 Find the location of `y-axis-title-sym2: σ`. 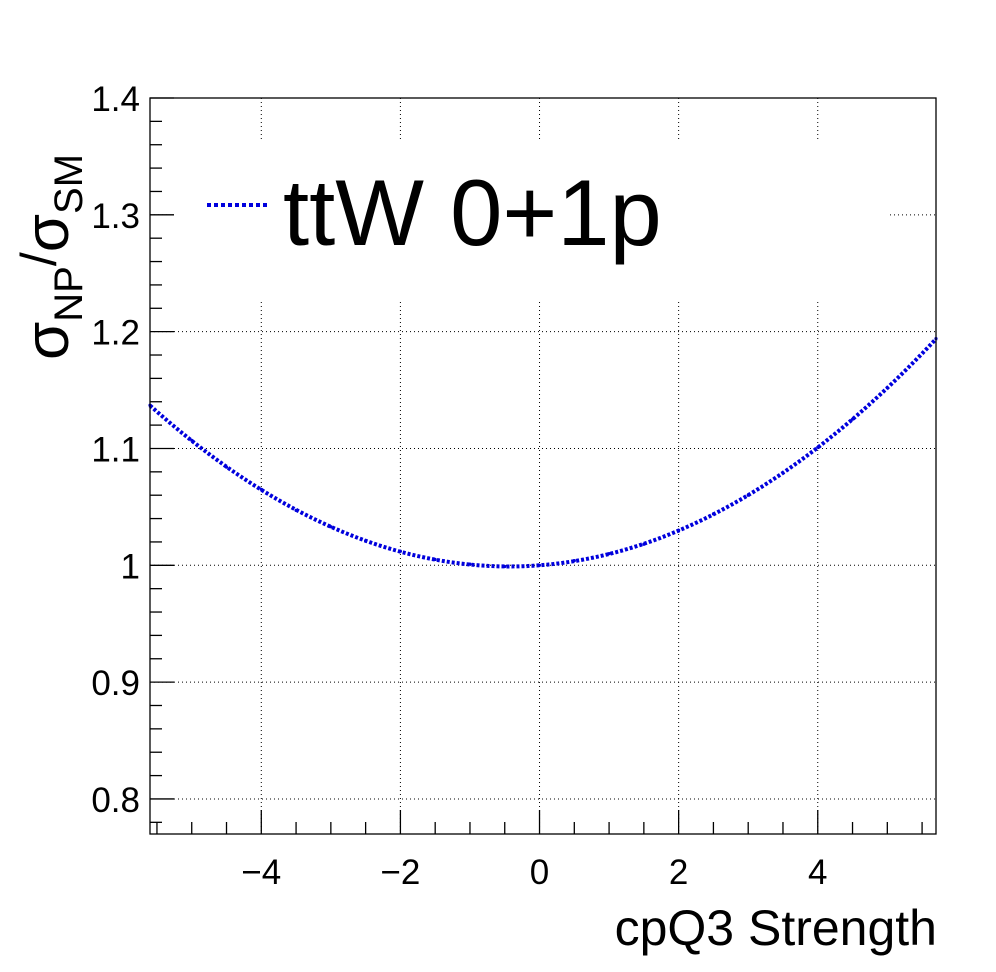

y-axis-title-sym2: σ is located at coordinates (47, 233).